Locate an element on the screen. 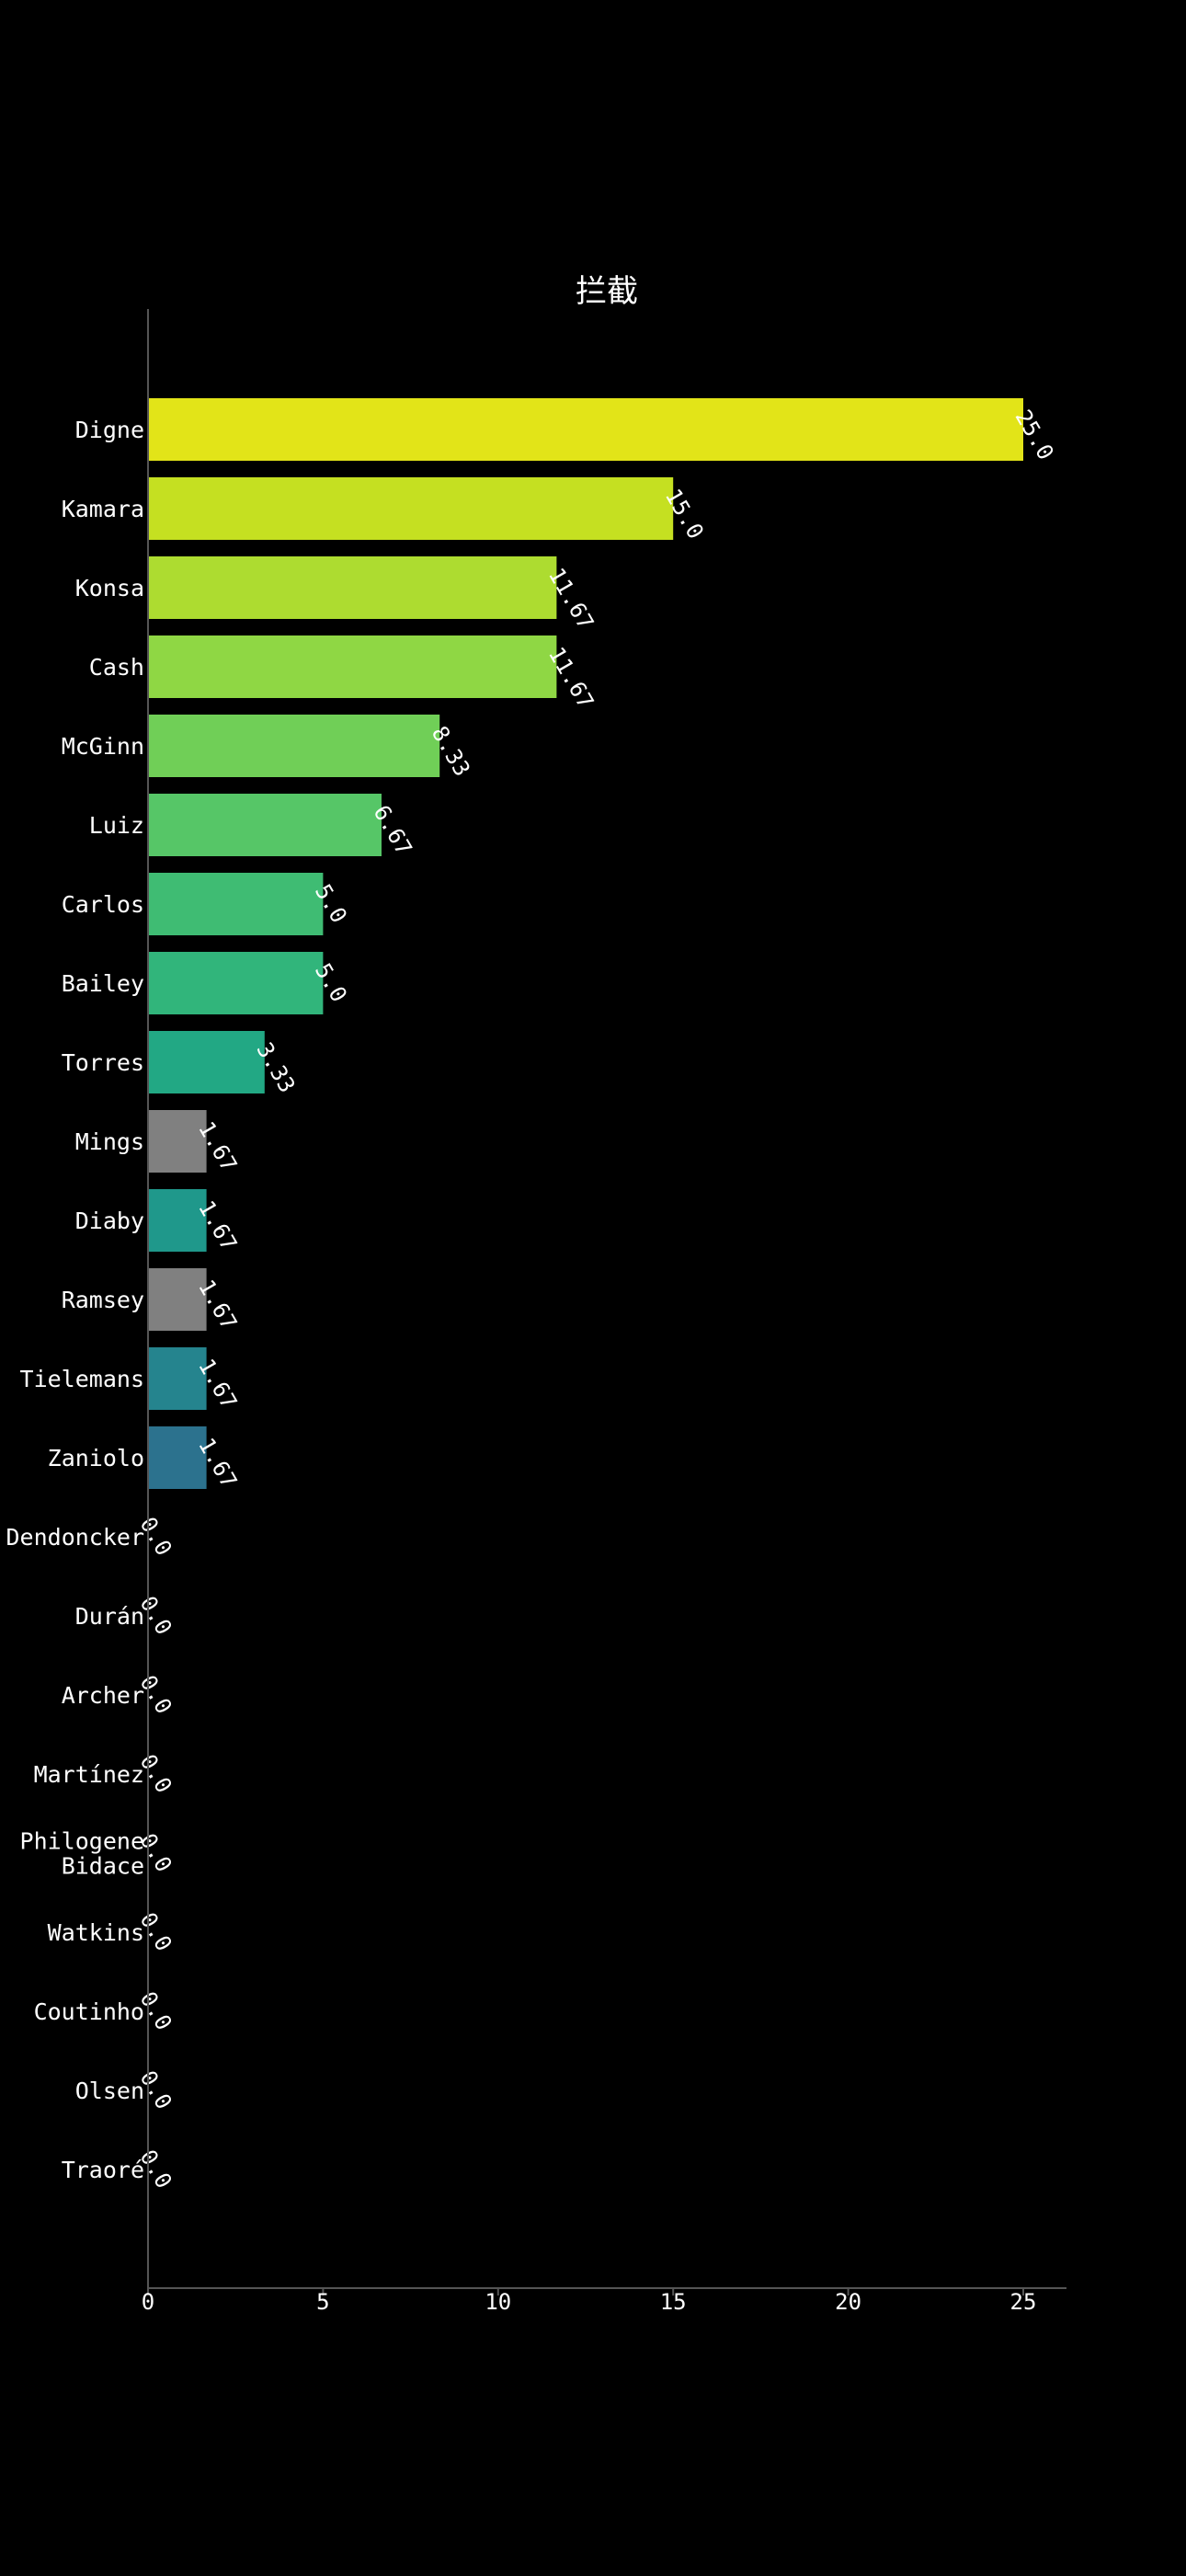  category-label: Durán is located at coordinates (109, 1616).